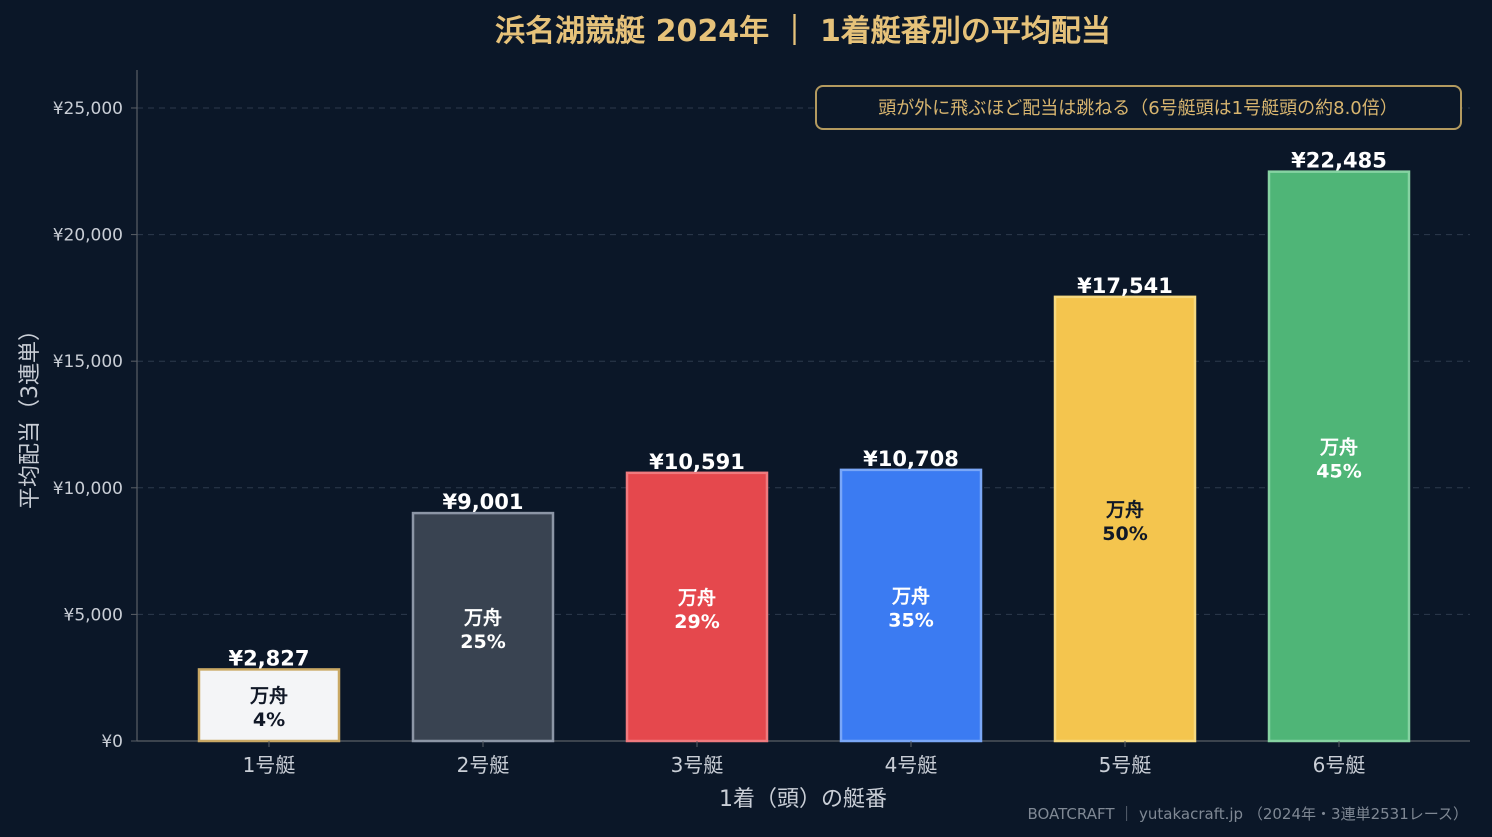 Image resolution: width=1492 pixels, height=837 pixels. I want to click on bar-inner-percent: 45%, so click(1338, 471).